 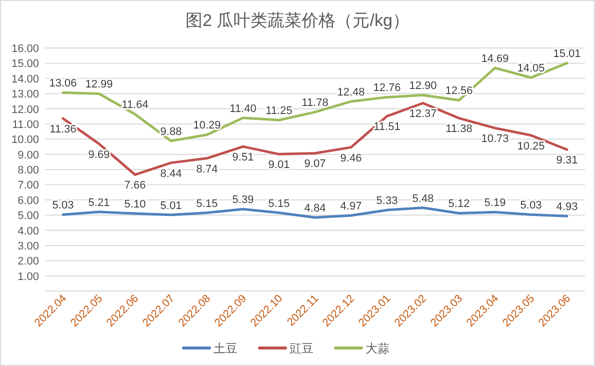 What do you see at coordinates (495, 58) in the screenshot?
I see `data-label: 14.69` at bounding box center [495, 58].